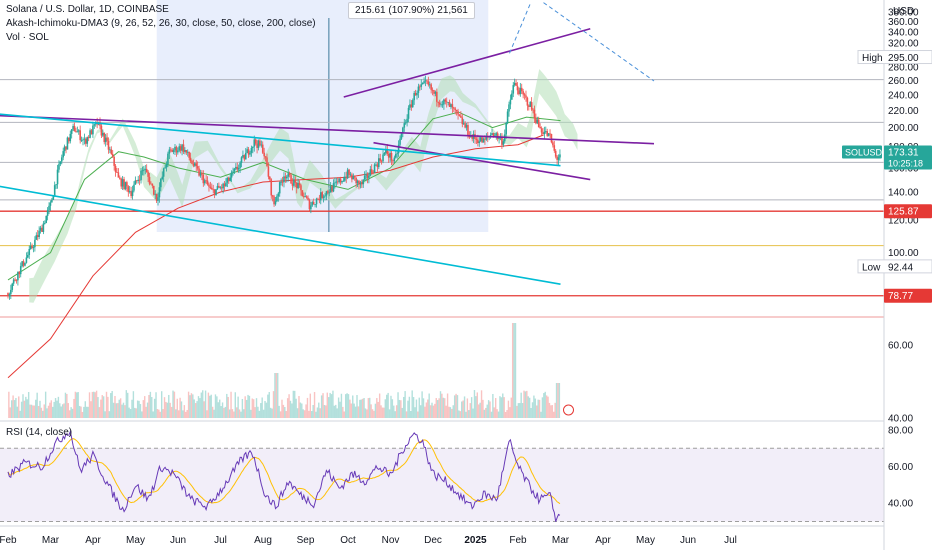  I want to click on rsi-tick-label: 60.00, so click(900, 467).